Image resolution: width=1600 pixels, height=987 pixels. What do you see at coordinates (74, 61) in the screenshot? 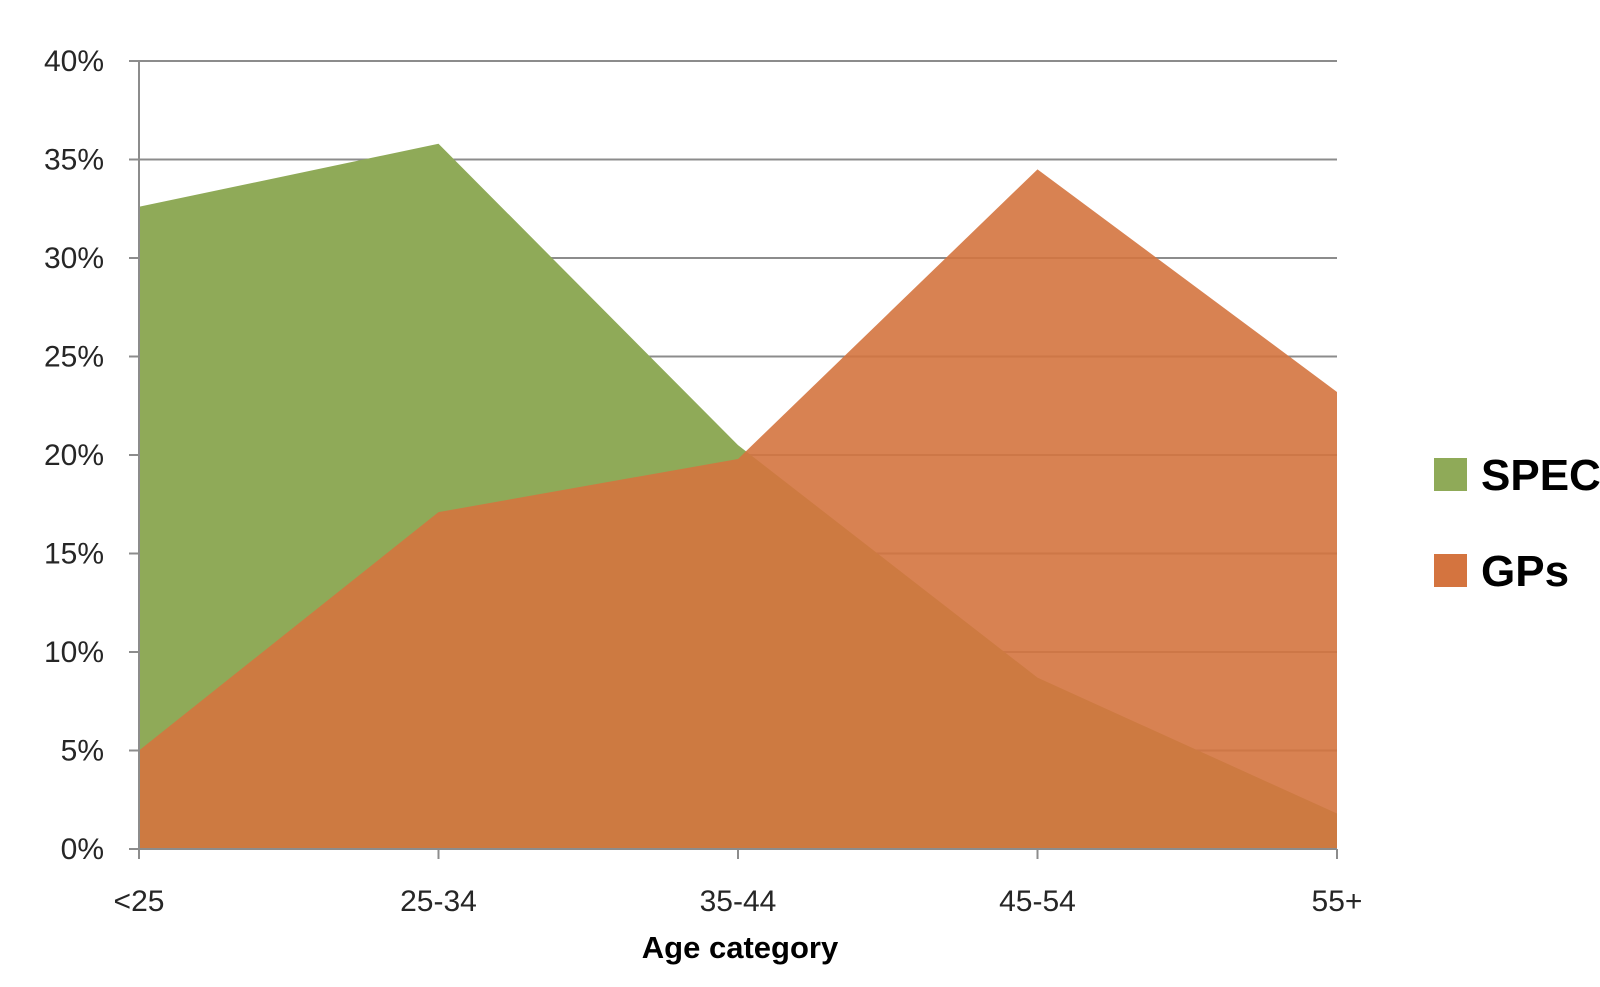
I see `y-tick-label: 40%` at bounding box center [74, 61].